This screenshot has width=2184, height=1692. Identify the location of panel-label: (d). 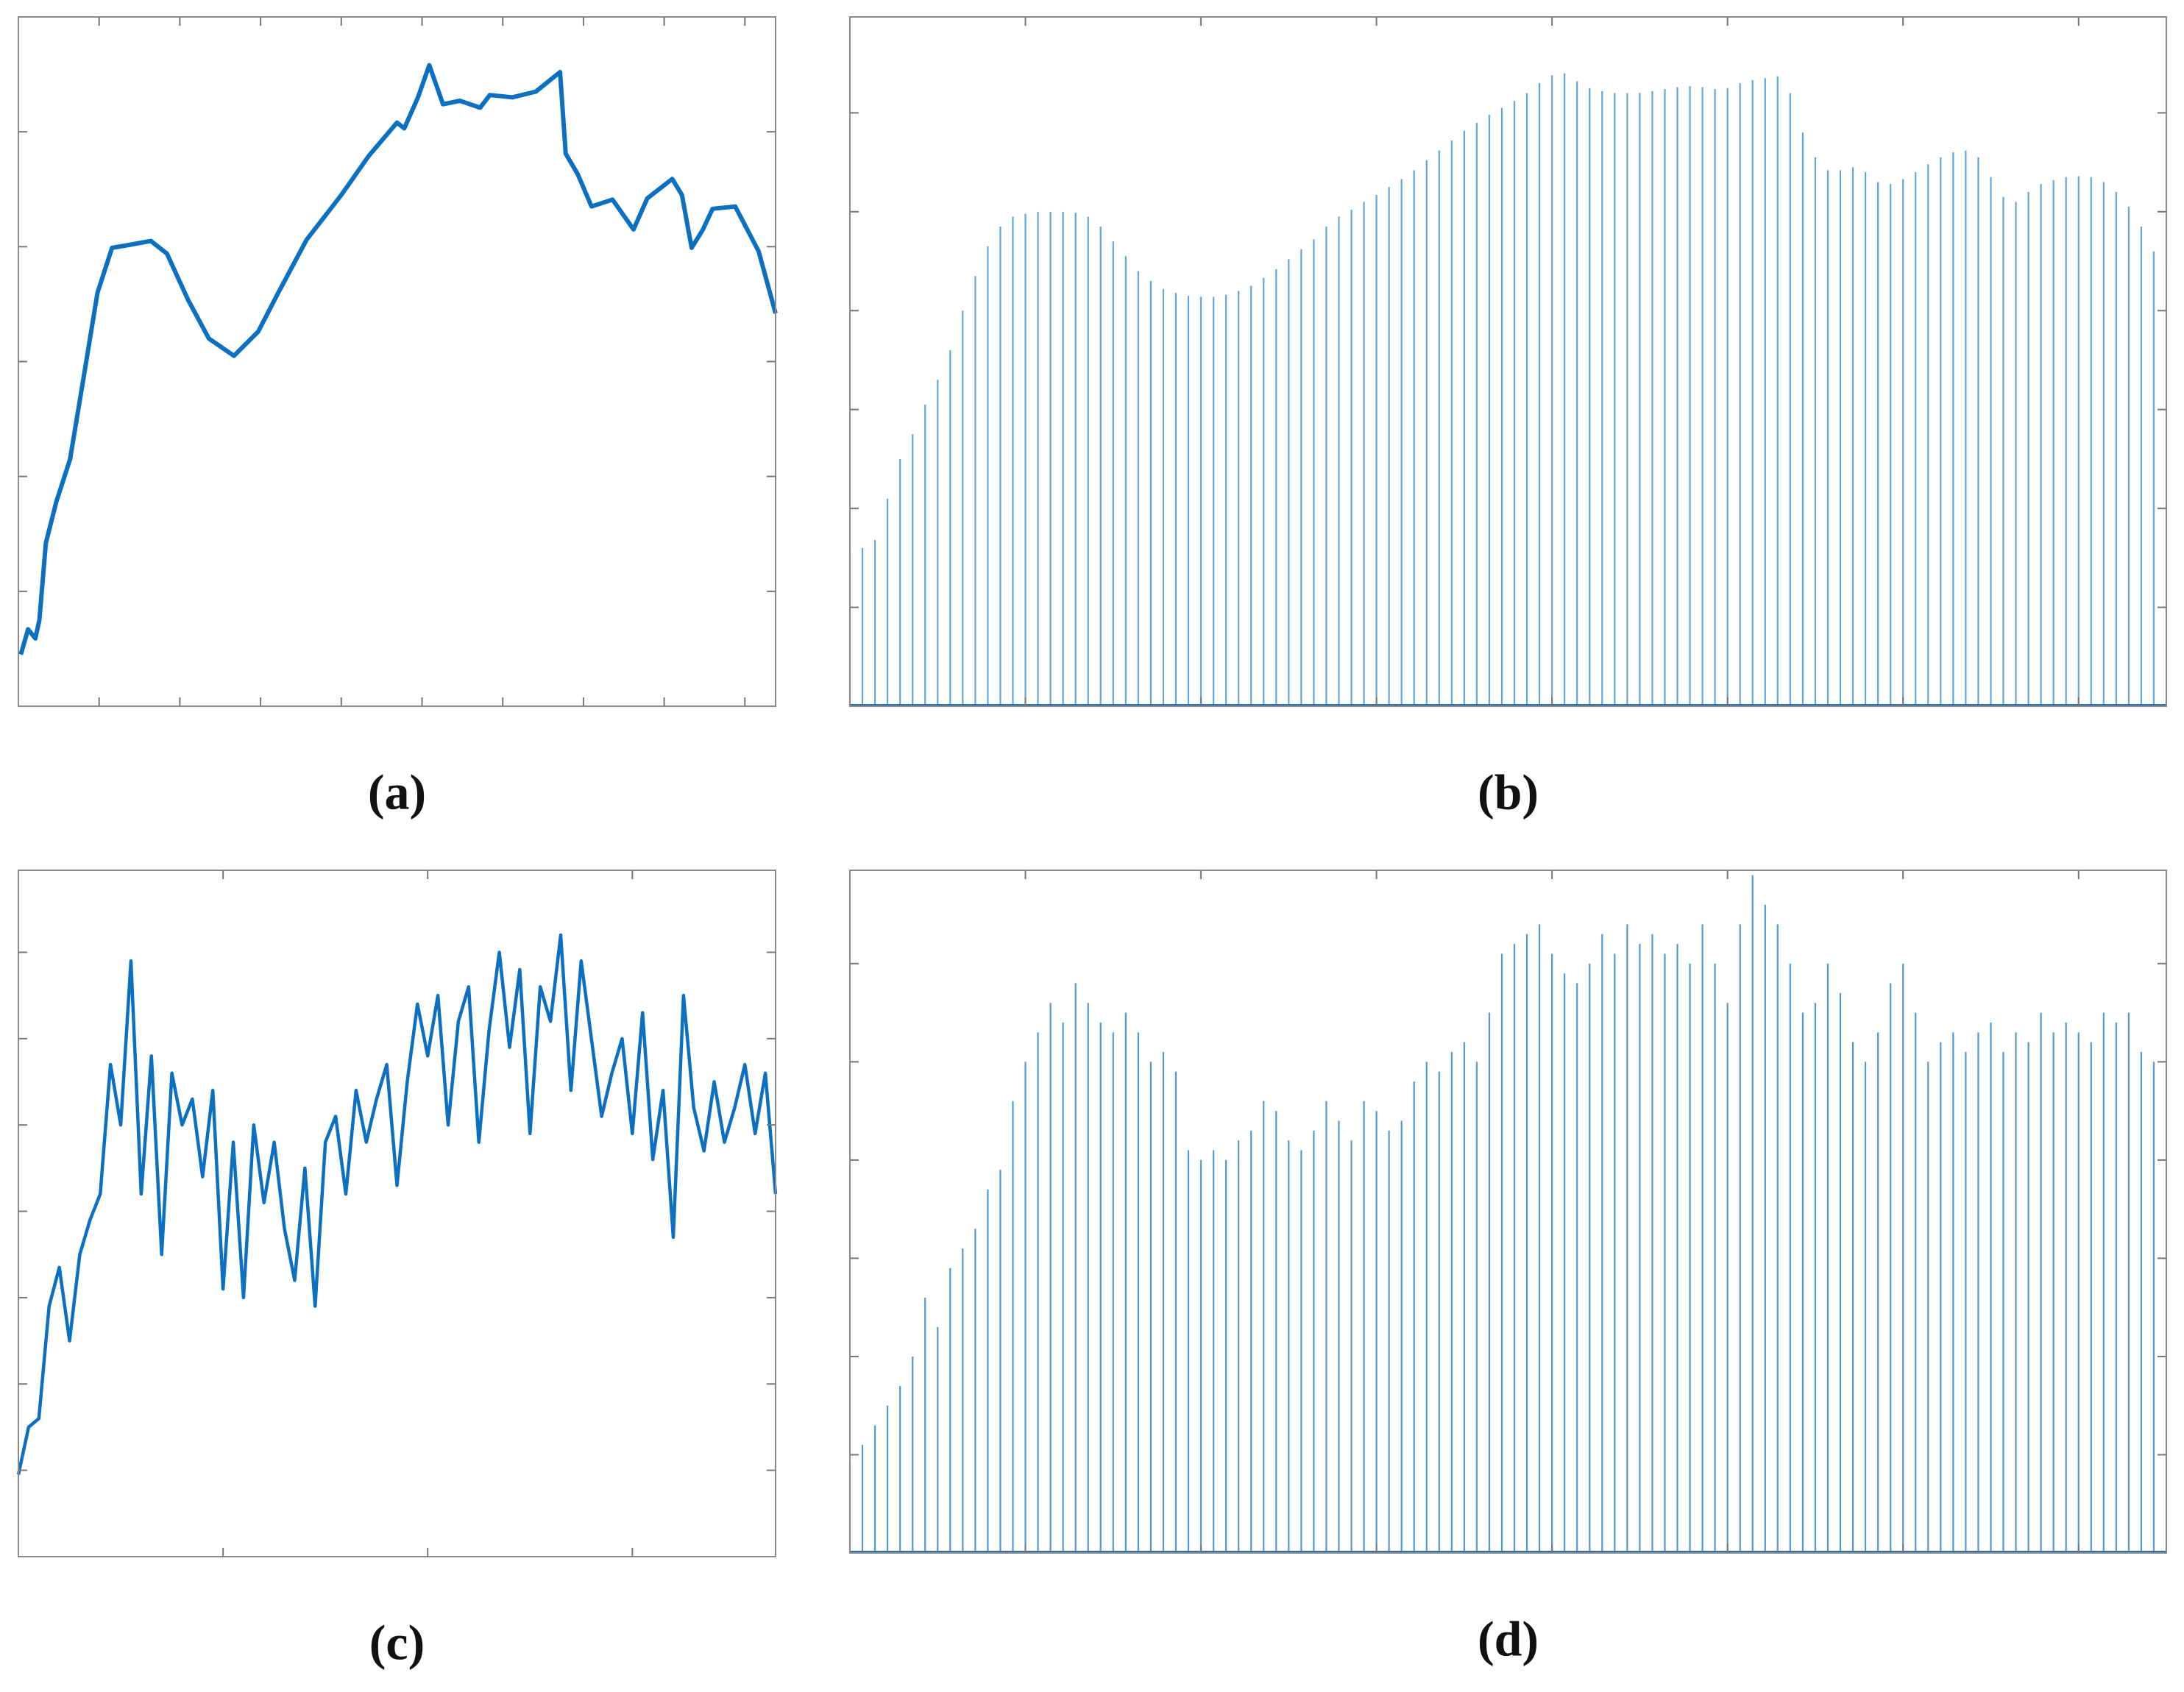
(1508, 1639).